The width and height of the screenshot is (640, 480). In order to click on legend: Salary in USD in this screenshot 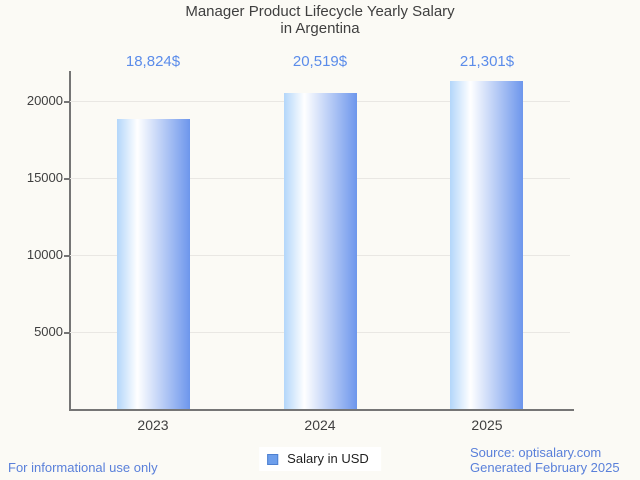, I will do `click(320, 459)`.